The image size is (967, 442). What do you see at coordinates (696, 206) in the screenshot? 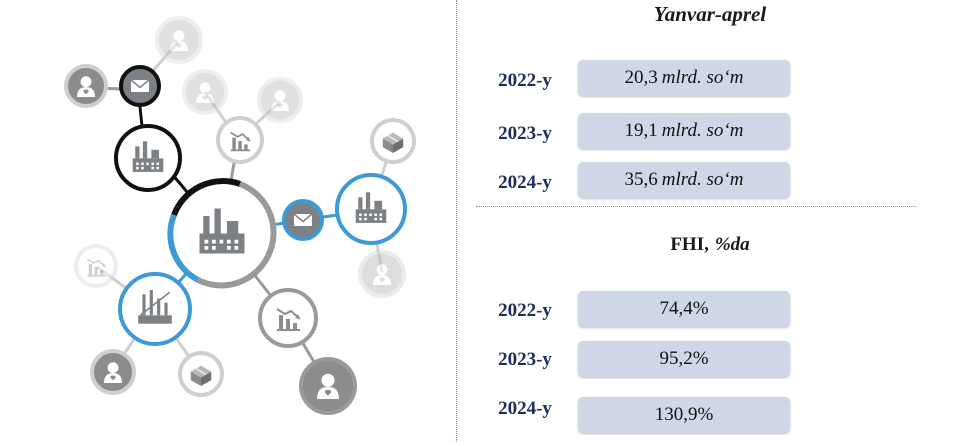
I see `horizontal-divider` at bounding box center [696, 206].